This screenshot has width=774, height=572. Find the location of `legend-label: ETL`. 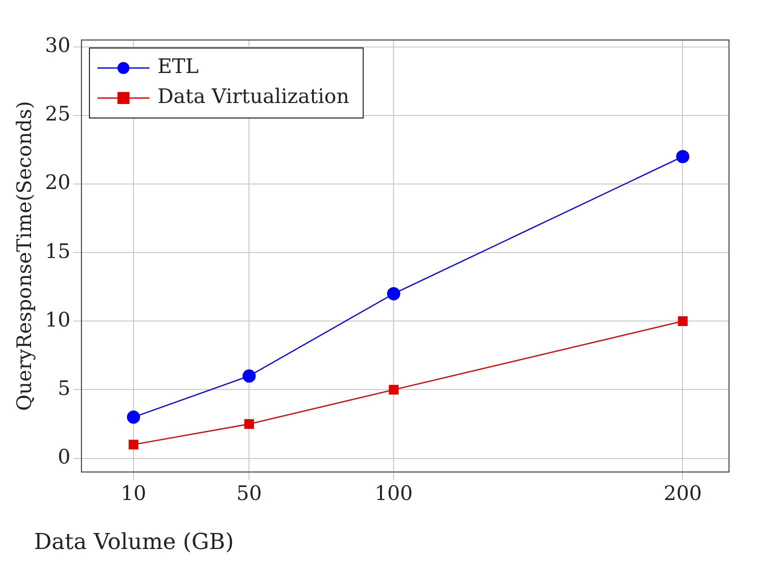

legend-label: ETL is located at coordinates (178, 66).